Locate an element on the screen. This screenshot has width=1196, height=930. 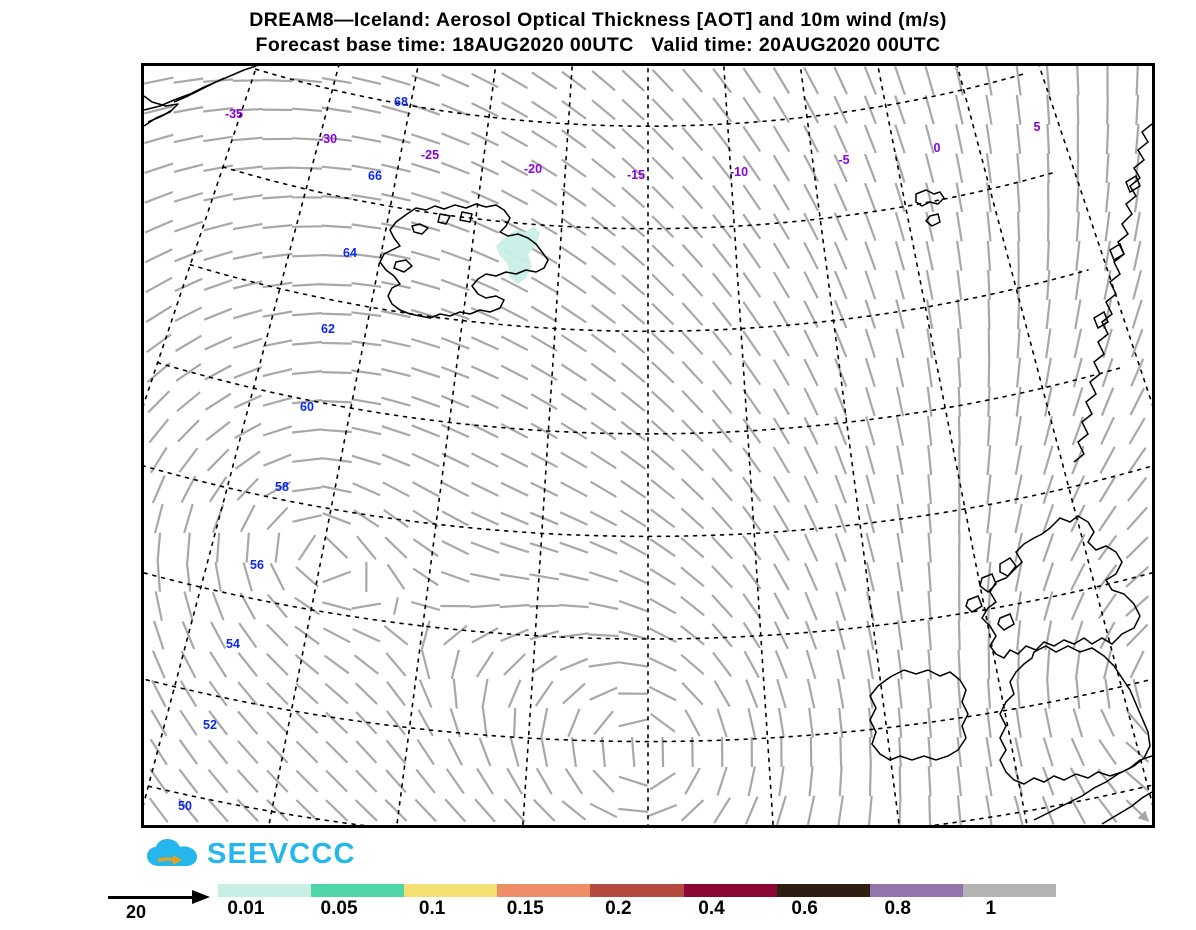
colorbar-tick-label: 0.01 is located at coordinates (246, 908).